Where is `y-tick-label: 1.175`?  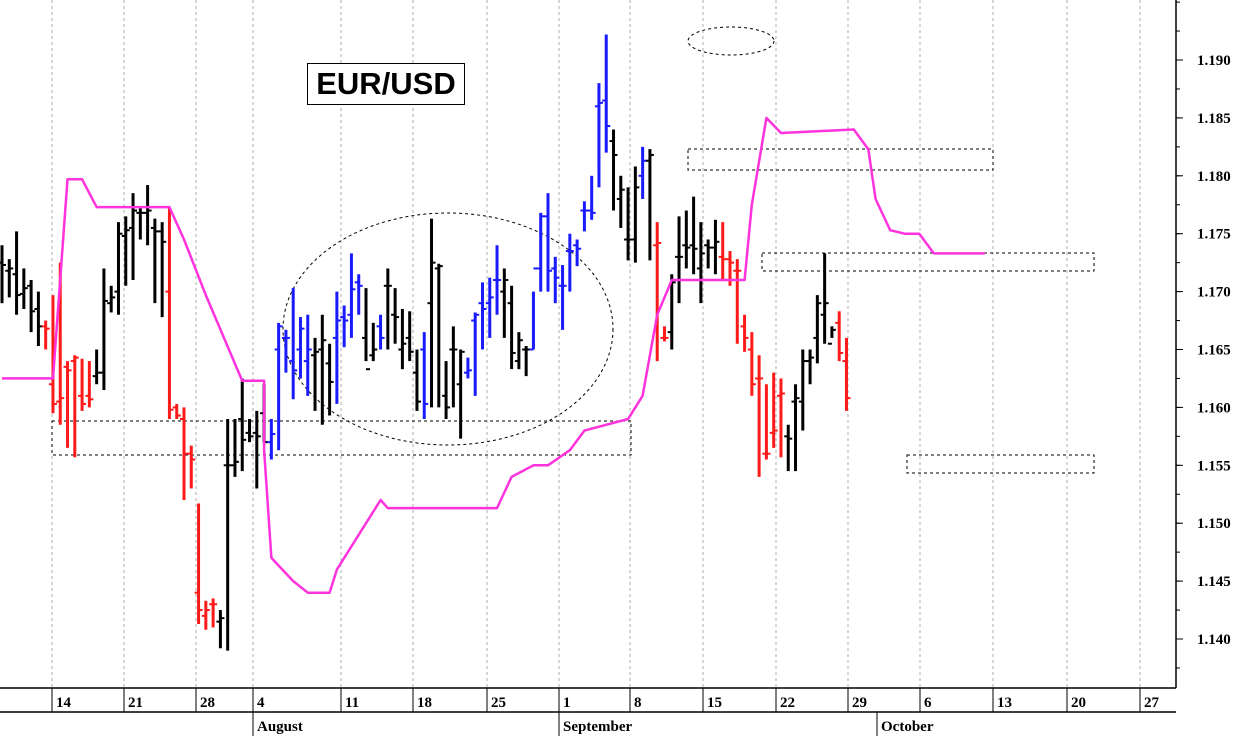 y-tick-label: 1.175 is located at coordinates (1214, 235).